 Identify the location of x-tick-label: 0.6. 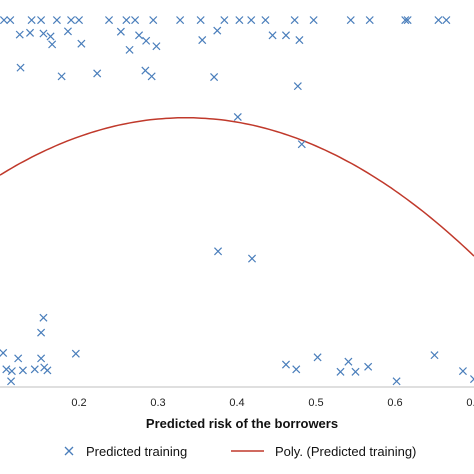
(394, 403).